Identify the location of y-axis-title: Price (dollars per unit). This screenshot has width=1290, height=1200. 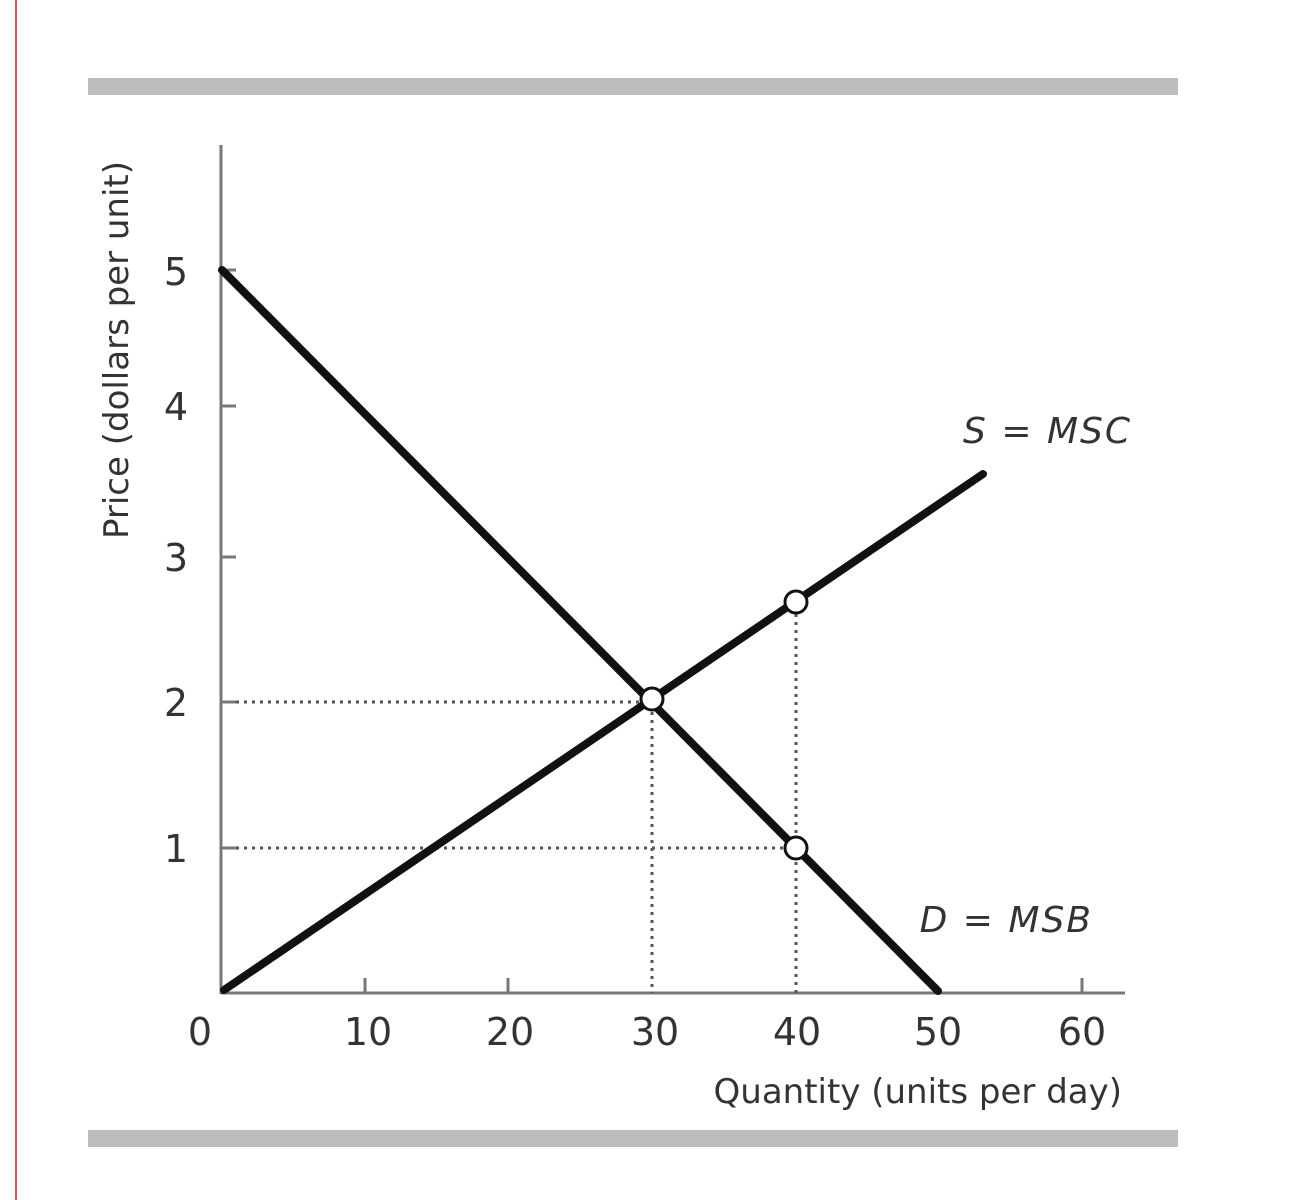
(117, 350).